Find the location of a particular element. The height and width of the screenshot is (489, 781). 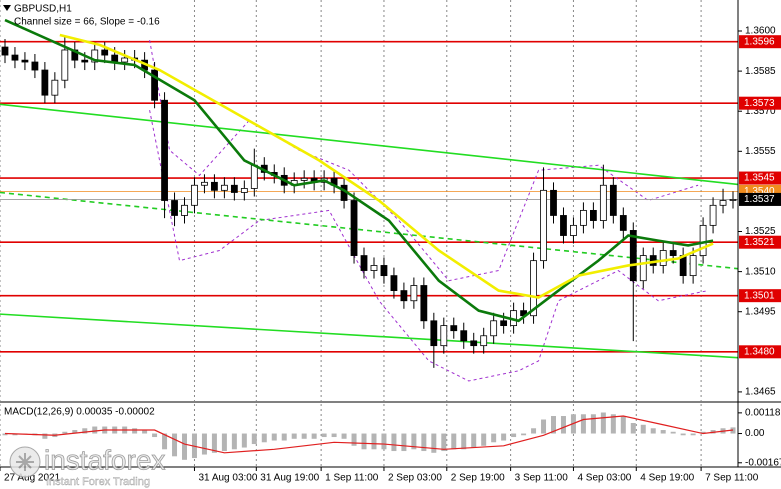

macd-y-tick-label: 0.00118 is located at coordinates (763, 413).